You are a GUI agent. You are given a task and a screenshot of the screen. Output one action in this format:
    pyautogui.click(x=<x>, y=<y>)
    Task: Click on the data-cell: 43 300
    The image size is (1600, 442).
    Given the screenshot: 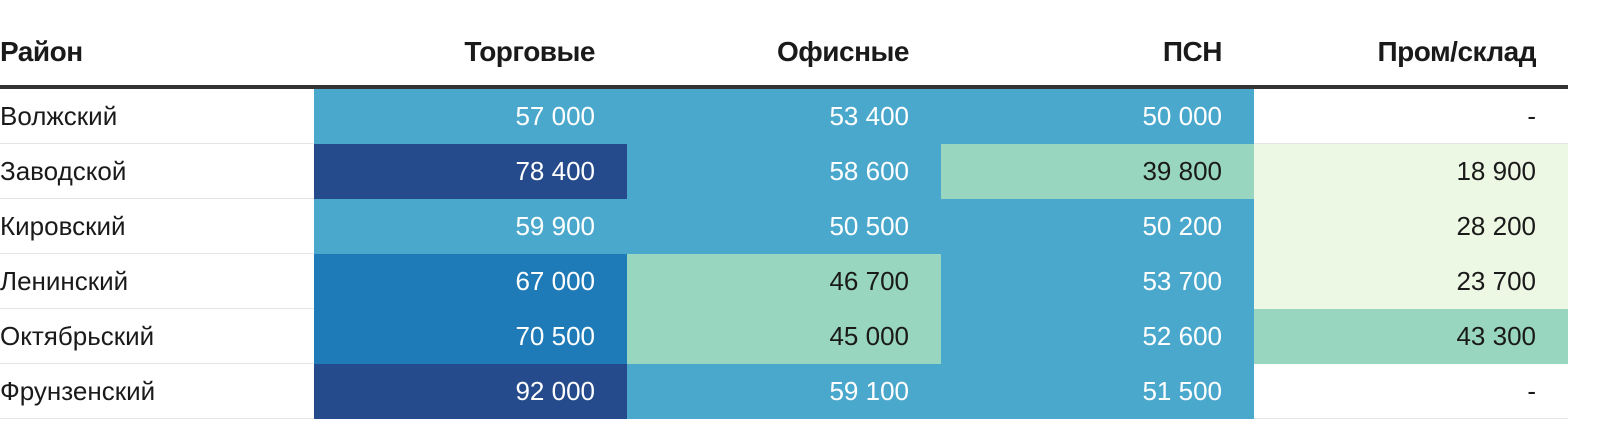 What is the action you would take?
    pyautogui.click(x=1411, y=336)
    